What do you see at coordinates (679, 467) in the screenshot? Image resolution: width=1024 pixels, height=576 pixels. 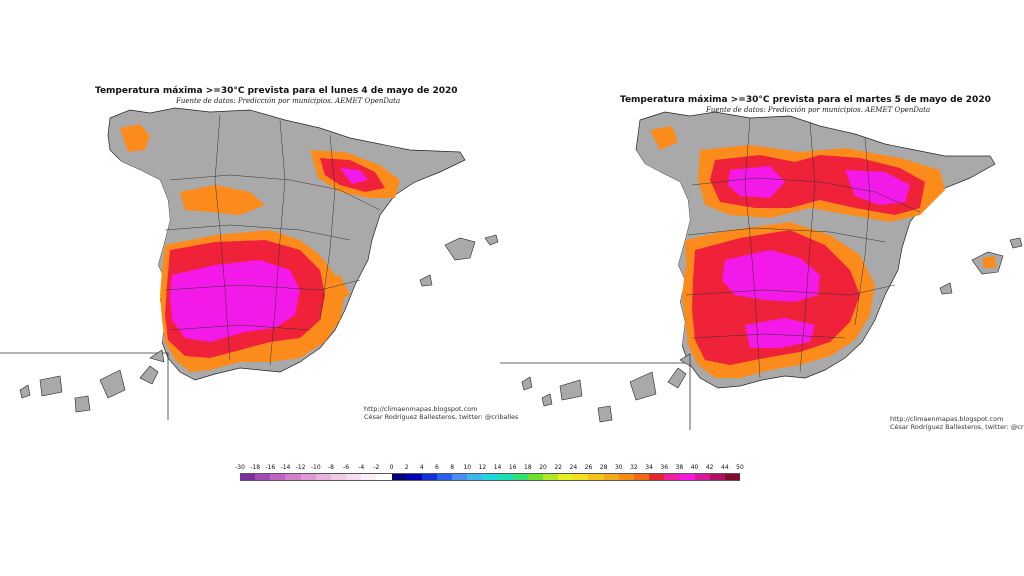 I see `legend-tick-label: 38` at bounding box center [679, 467].